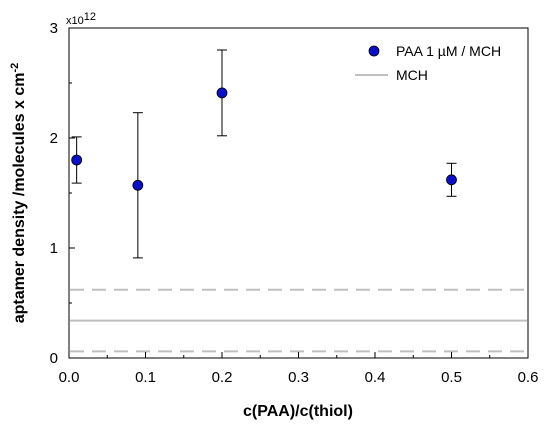 Image resolution: width=550 pixels, height=426 pixels. Describe the element at coordinates (145, 377) in the screenshot. I see `x-tick-label: 0.1` at that location.